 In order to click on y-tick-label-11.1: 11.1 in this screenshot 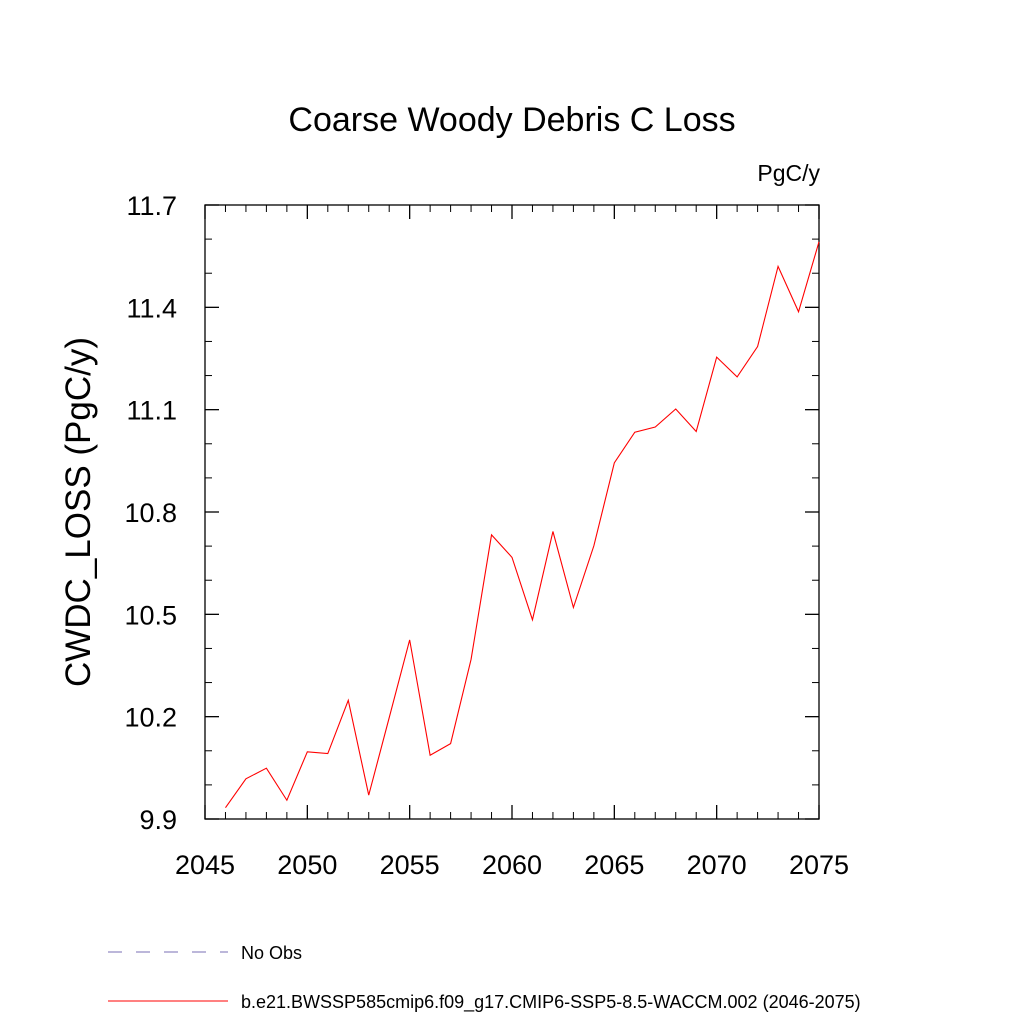, I will do `click(151, 411)`.